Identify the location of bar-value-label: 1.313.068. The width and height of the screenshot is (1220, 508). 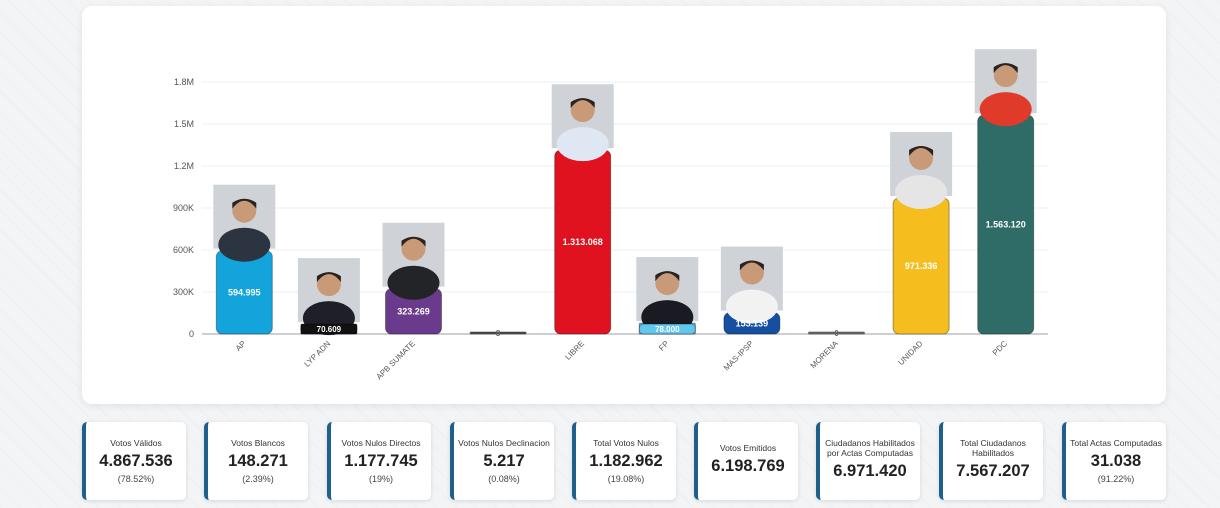
(583, 242).